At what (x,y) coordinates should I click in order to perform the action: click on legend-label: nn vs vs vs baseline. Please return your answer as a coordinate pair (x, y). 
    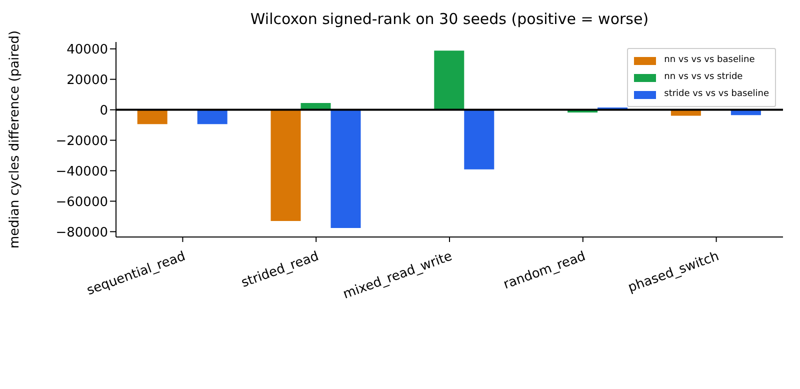
    Looking at the image, I should click on (709, 60).